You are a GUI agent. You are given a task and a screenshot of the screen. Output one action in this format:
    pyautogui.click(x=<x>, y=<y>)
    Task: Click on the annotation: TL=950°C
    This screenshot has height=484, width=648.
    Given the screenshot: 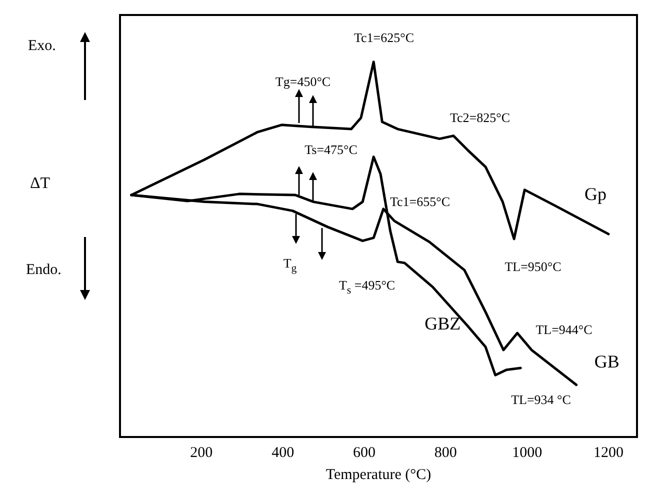 What is the action you would take?
    pyautogui.click(x=533, y=267)
    